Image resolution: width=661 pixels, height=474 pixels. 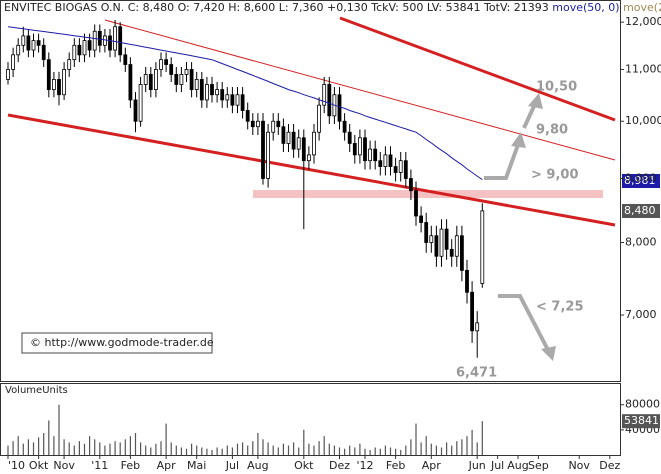 What do you see at coordinates (556, 87) in the screenshot?
I see `annotation: 10,50` at bounding box center [556, 87].